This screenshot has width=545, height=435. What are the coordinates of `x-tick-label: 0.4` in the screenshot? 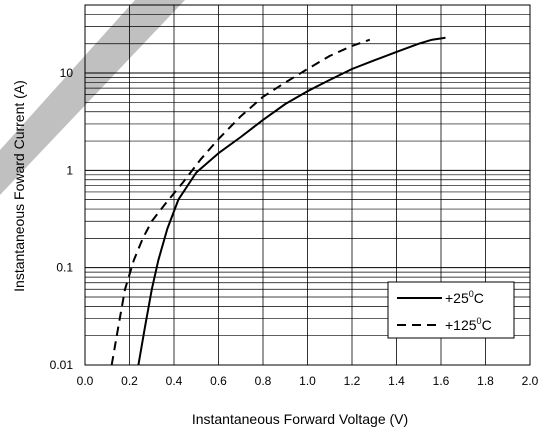 It's located at (174, 381).